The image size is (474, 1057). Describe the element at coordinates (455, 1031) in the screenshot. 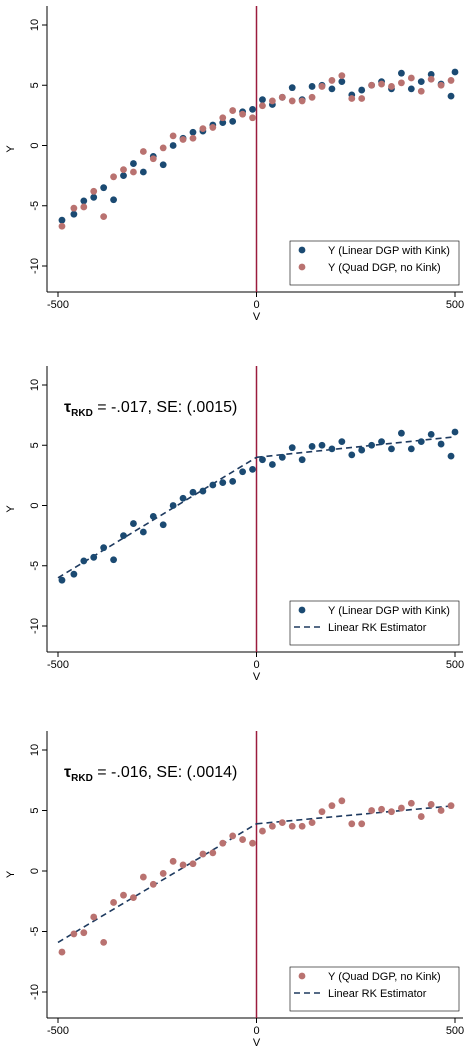

I see `x-tick-label: 500` at that location.